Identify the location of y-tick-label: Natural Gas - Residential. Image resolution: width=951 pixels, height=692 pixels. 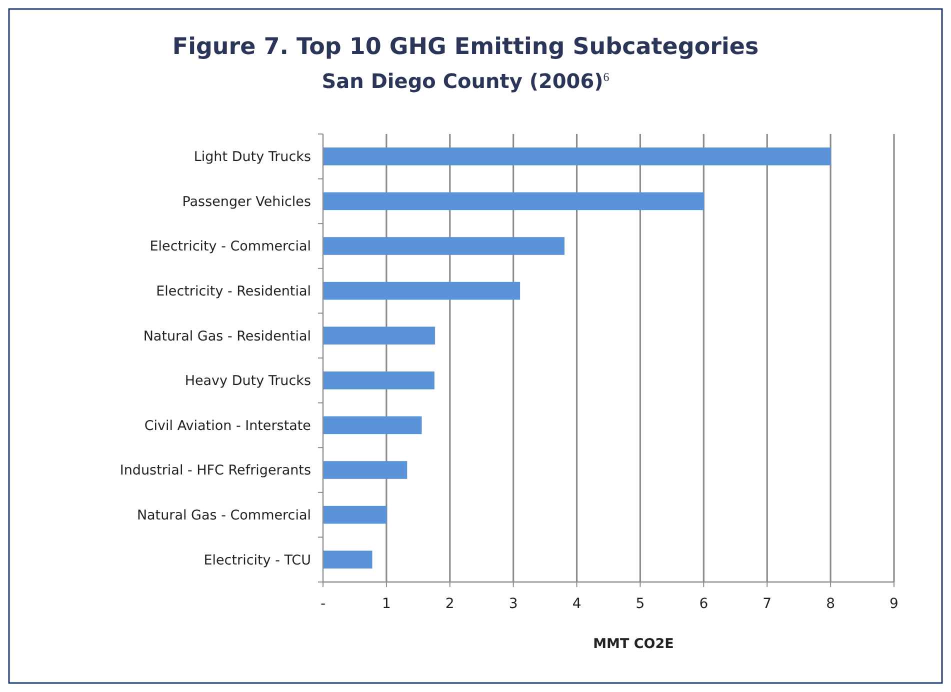
(227, 336).